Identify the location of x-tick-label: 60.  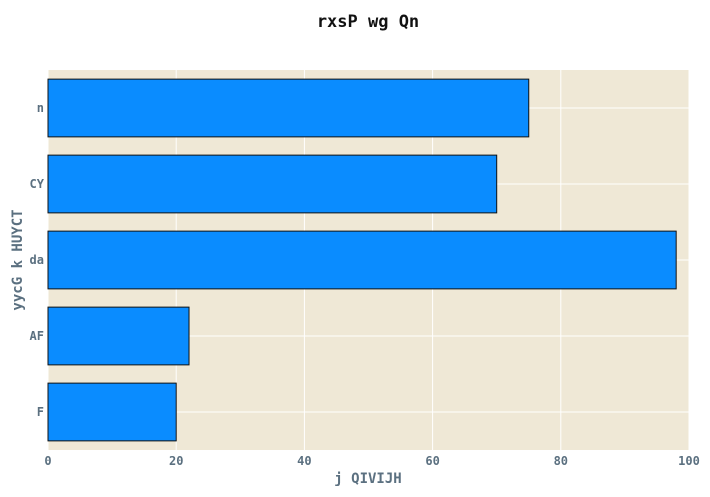
(432, 461).